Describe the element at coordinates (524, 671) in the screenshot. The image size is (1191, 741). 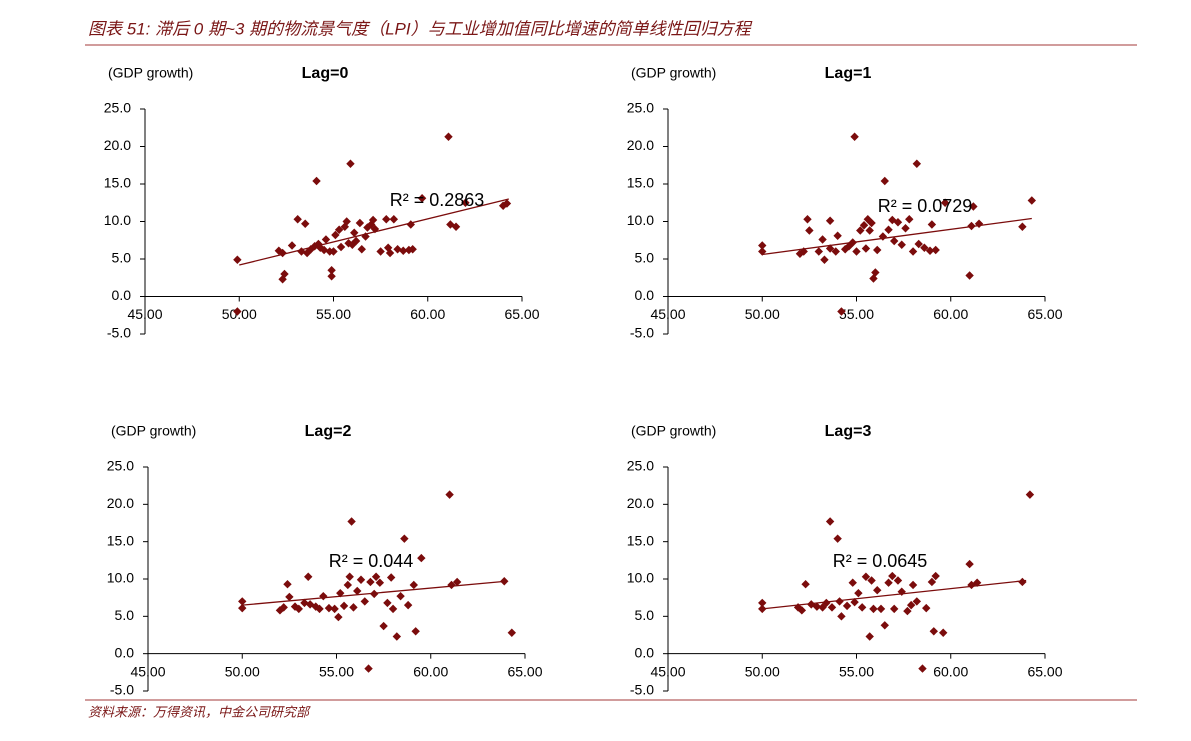
I see `x-tick-label: 65.00` at that location.